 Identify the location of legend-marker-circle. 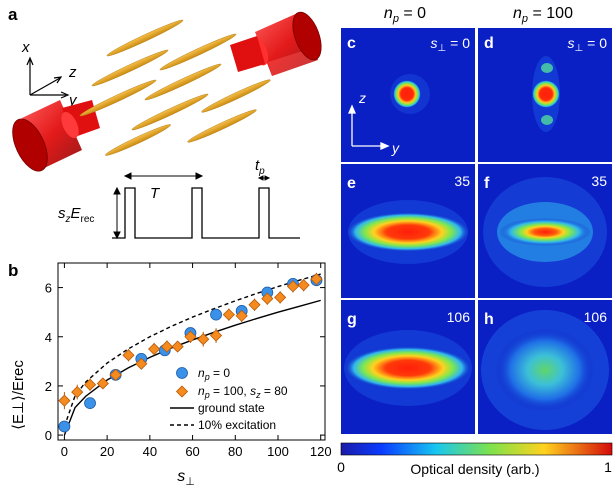
(182, 373).